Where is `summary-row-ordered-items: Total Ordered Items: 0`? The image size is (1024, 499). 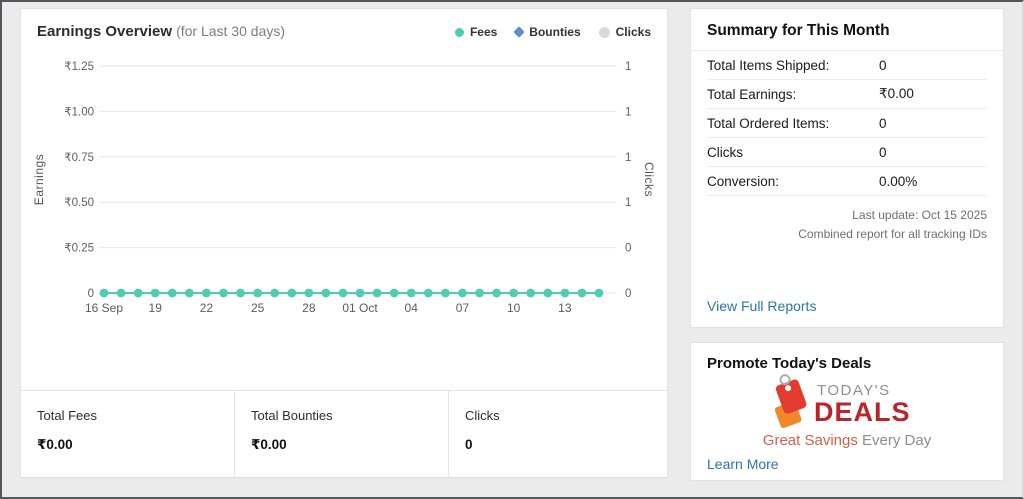 summary-row-ordered-items: Total Ordered Items: 0 is located at coordinates (847, 123).